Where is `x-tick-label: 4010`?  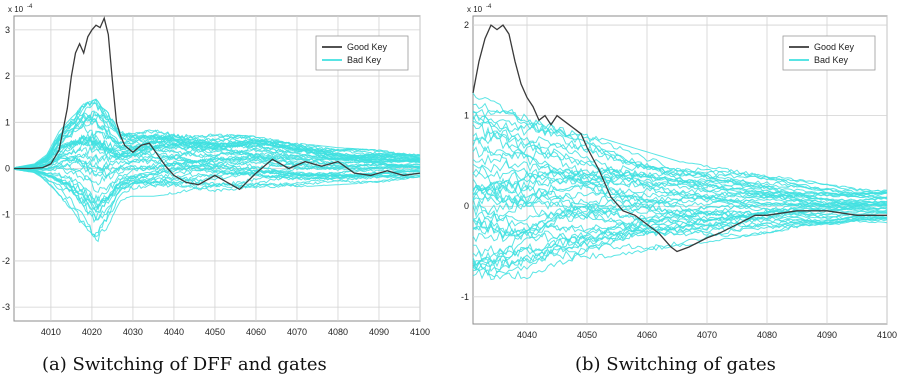
x-tick-label: 4010 is located at coordinates (51, 332).